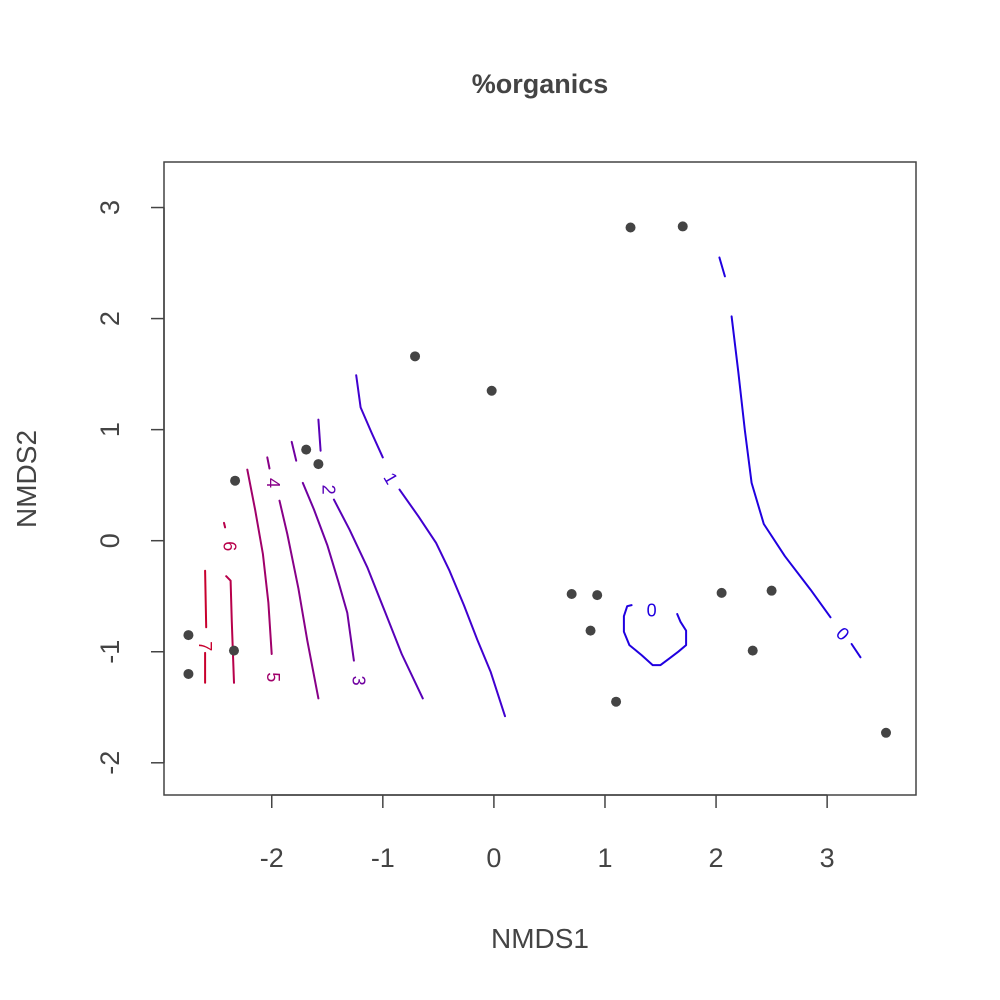  What do you see at coordinates (383, 858) in the screenshot?
I see `x-tick-label: -1` at bounding box center [383, 858].